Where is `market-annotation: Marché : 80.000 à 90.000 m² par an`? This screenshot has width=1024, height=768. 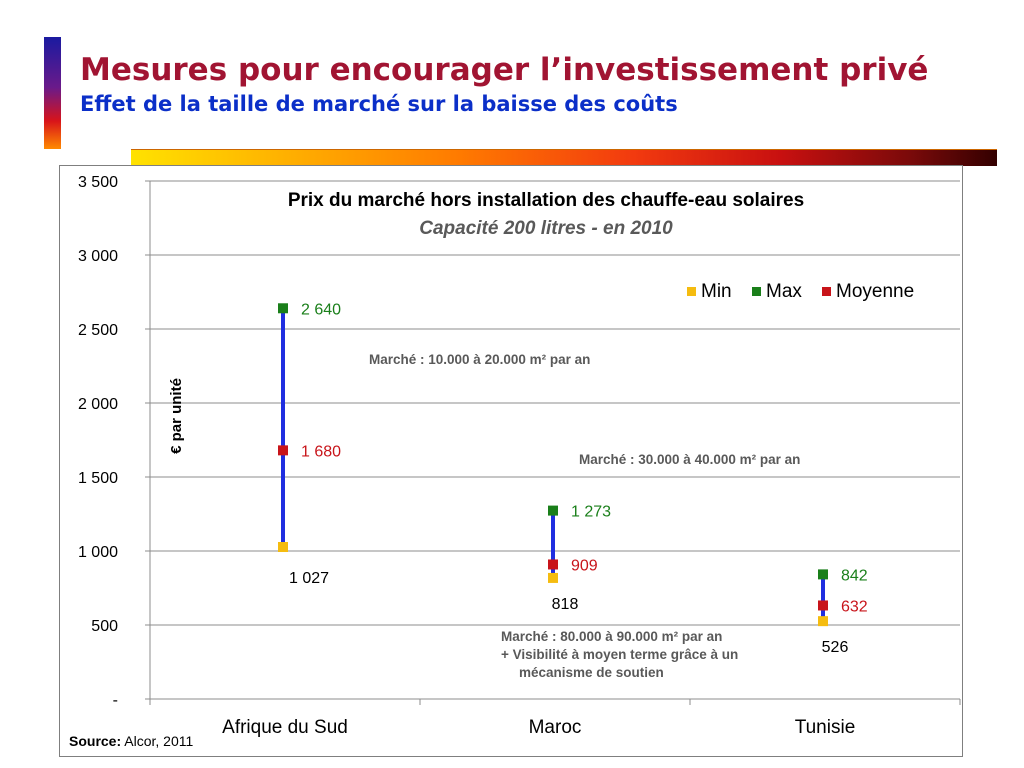
market-annotation: Marché : 80.000 à 90.000 m² par an is located at coordinates (611, 636).